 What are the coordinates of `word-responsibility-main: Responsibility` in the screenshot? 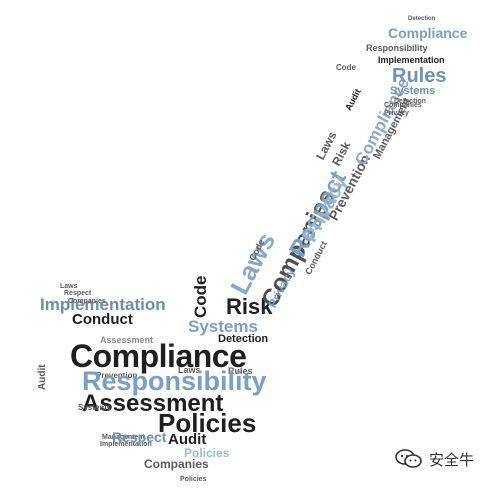 It's located at (174, 381).